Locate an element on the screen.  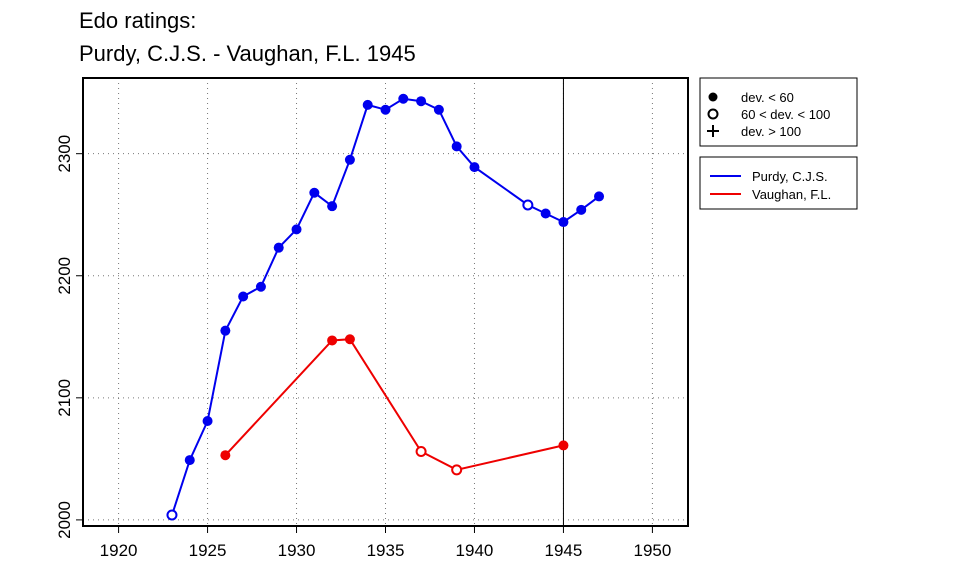
marker-legend-label-3: dev. > 100 is located at coordinates (771, 131).